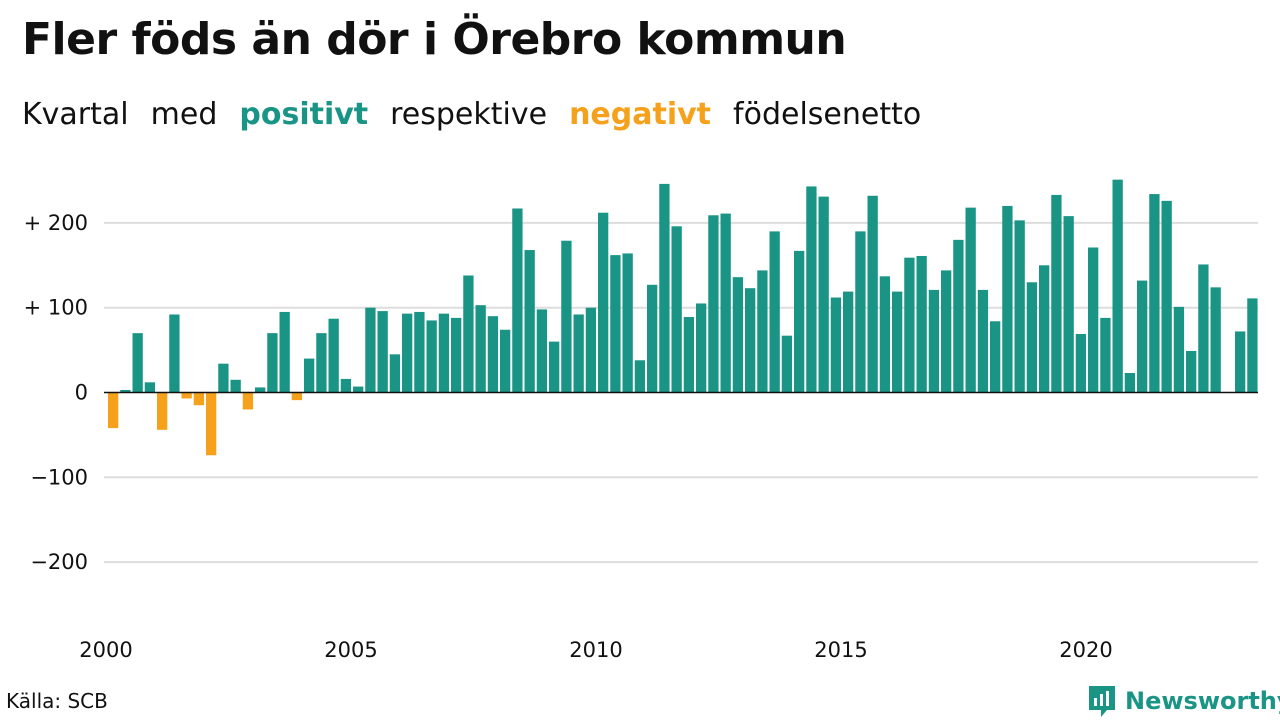  Describe the element at coordinates (75, 114) in the screenshot. I see `subtitle-part-1: Kvartal` at that location.